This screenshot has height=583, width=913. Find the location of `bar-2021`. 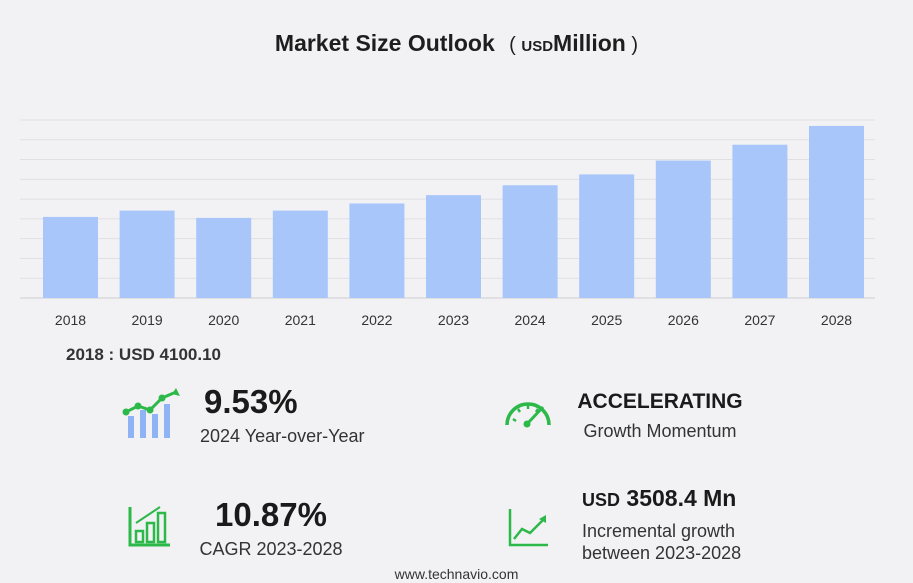

bar-2021 is located at coordinates (300, 254).